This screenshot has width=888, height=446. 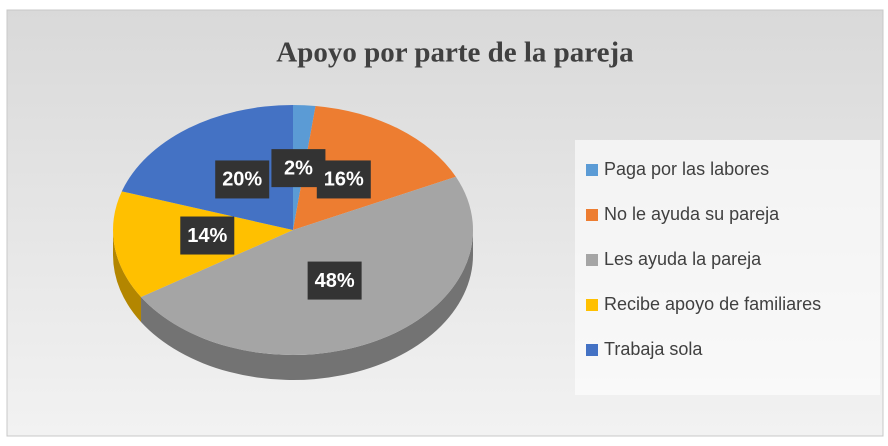 I want to click on legend-label: Paga por las labores, so click(x=686, y=169).